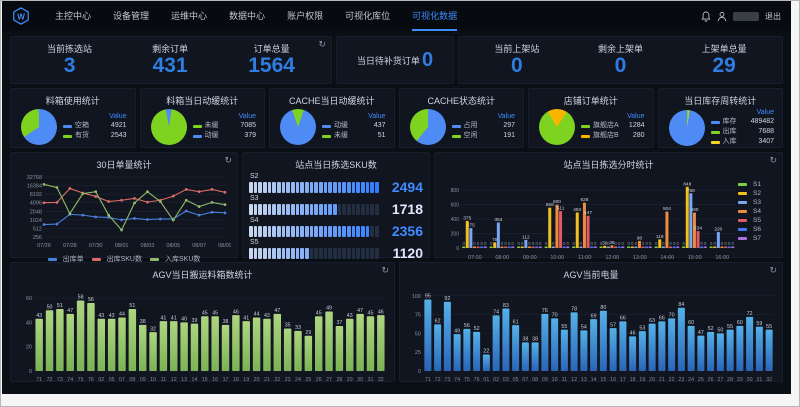  Describe the element at coordinates (608, 165) in the screenshot. I see `panel-title: 站点当日拣选分时统计` at that location.